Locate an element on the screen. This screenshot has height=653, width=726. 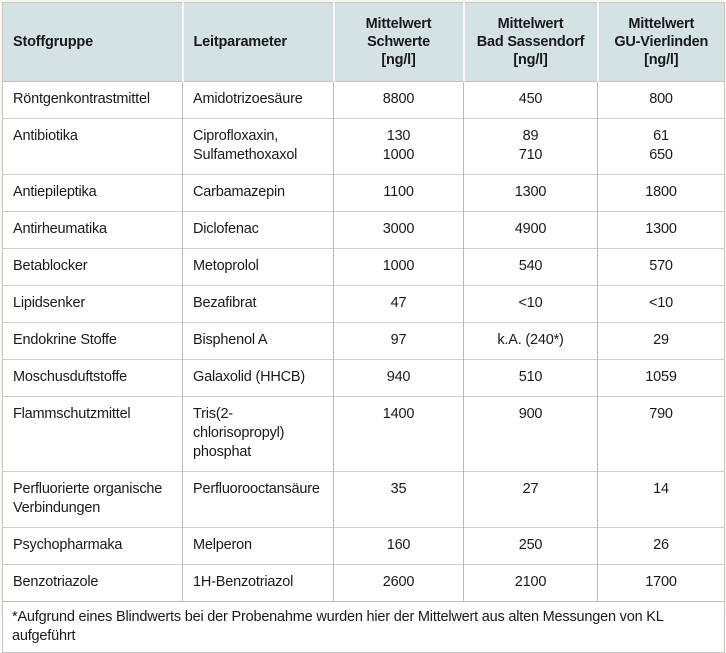
cell-leitparameter: Diclofenac is located at coordinates (258, 230).